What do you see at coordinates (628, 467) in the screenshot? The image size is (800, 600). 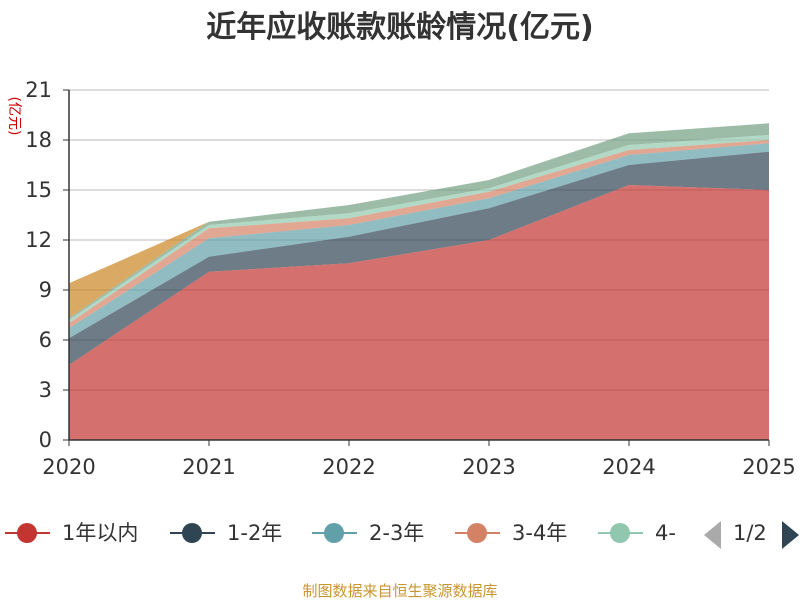 I see `x-tick-label: 2024` at bounding box center [628, 467].